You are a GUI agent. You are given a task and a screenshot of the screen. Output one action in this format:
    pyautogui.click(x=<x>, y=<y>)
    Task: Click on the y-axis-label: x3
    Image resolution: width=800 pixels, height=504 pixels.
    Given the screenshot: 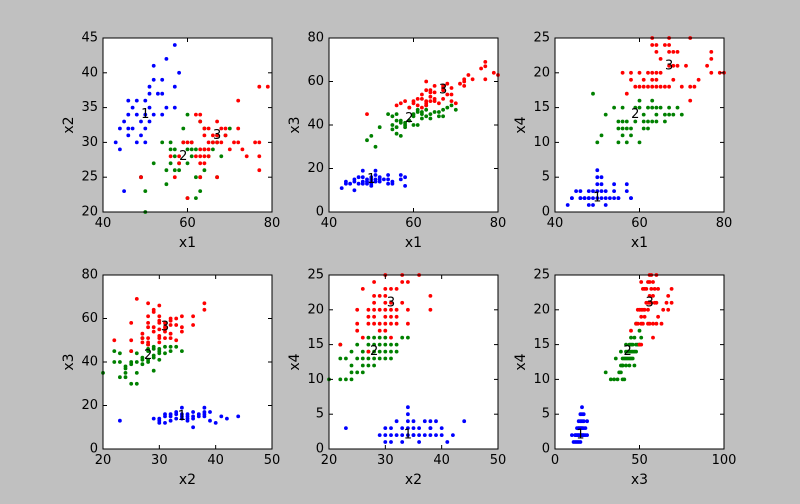 What is the action you would take?
    pyautogui.click(x=295, y=124)
    